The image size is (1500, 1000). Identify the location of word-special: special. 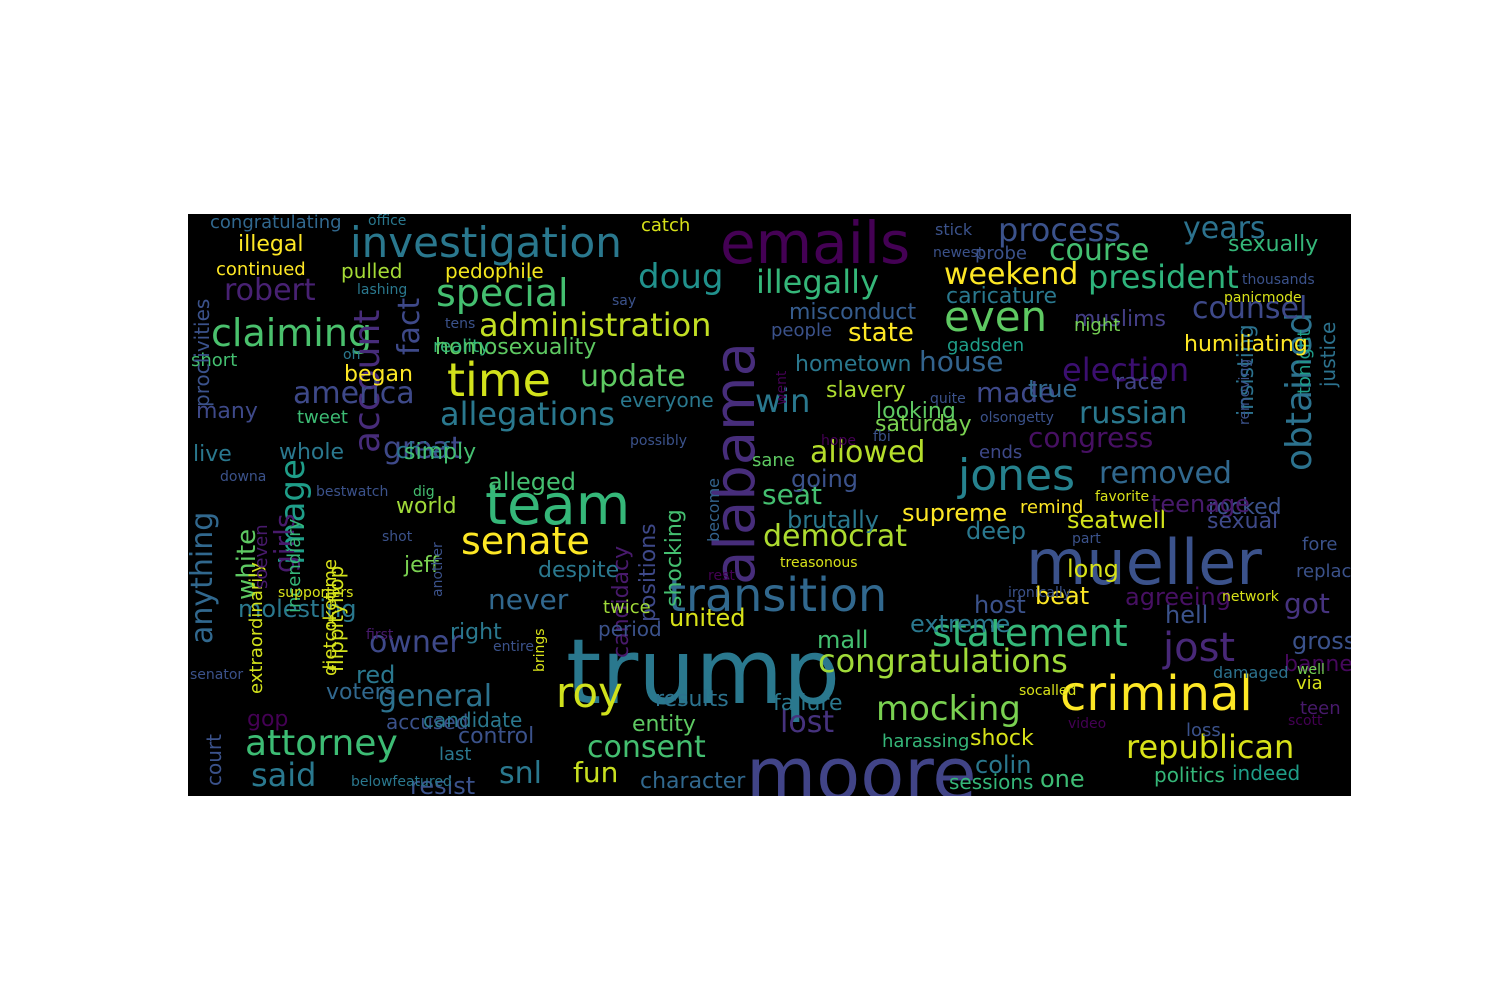
(502, 293).